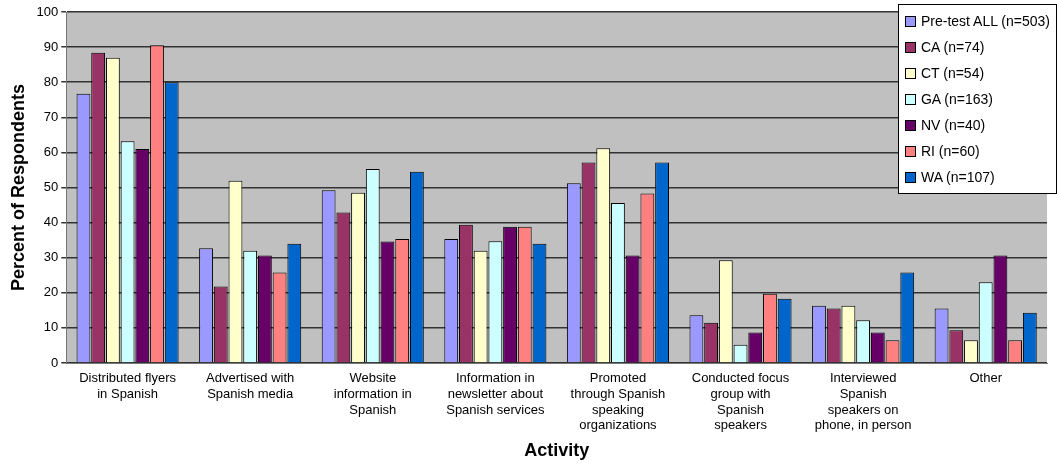  Describe the element at coordinates (51, 257) in the screenshot. I see `y-tick-label: 30` at that location.